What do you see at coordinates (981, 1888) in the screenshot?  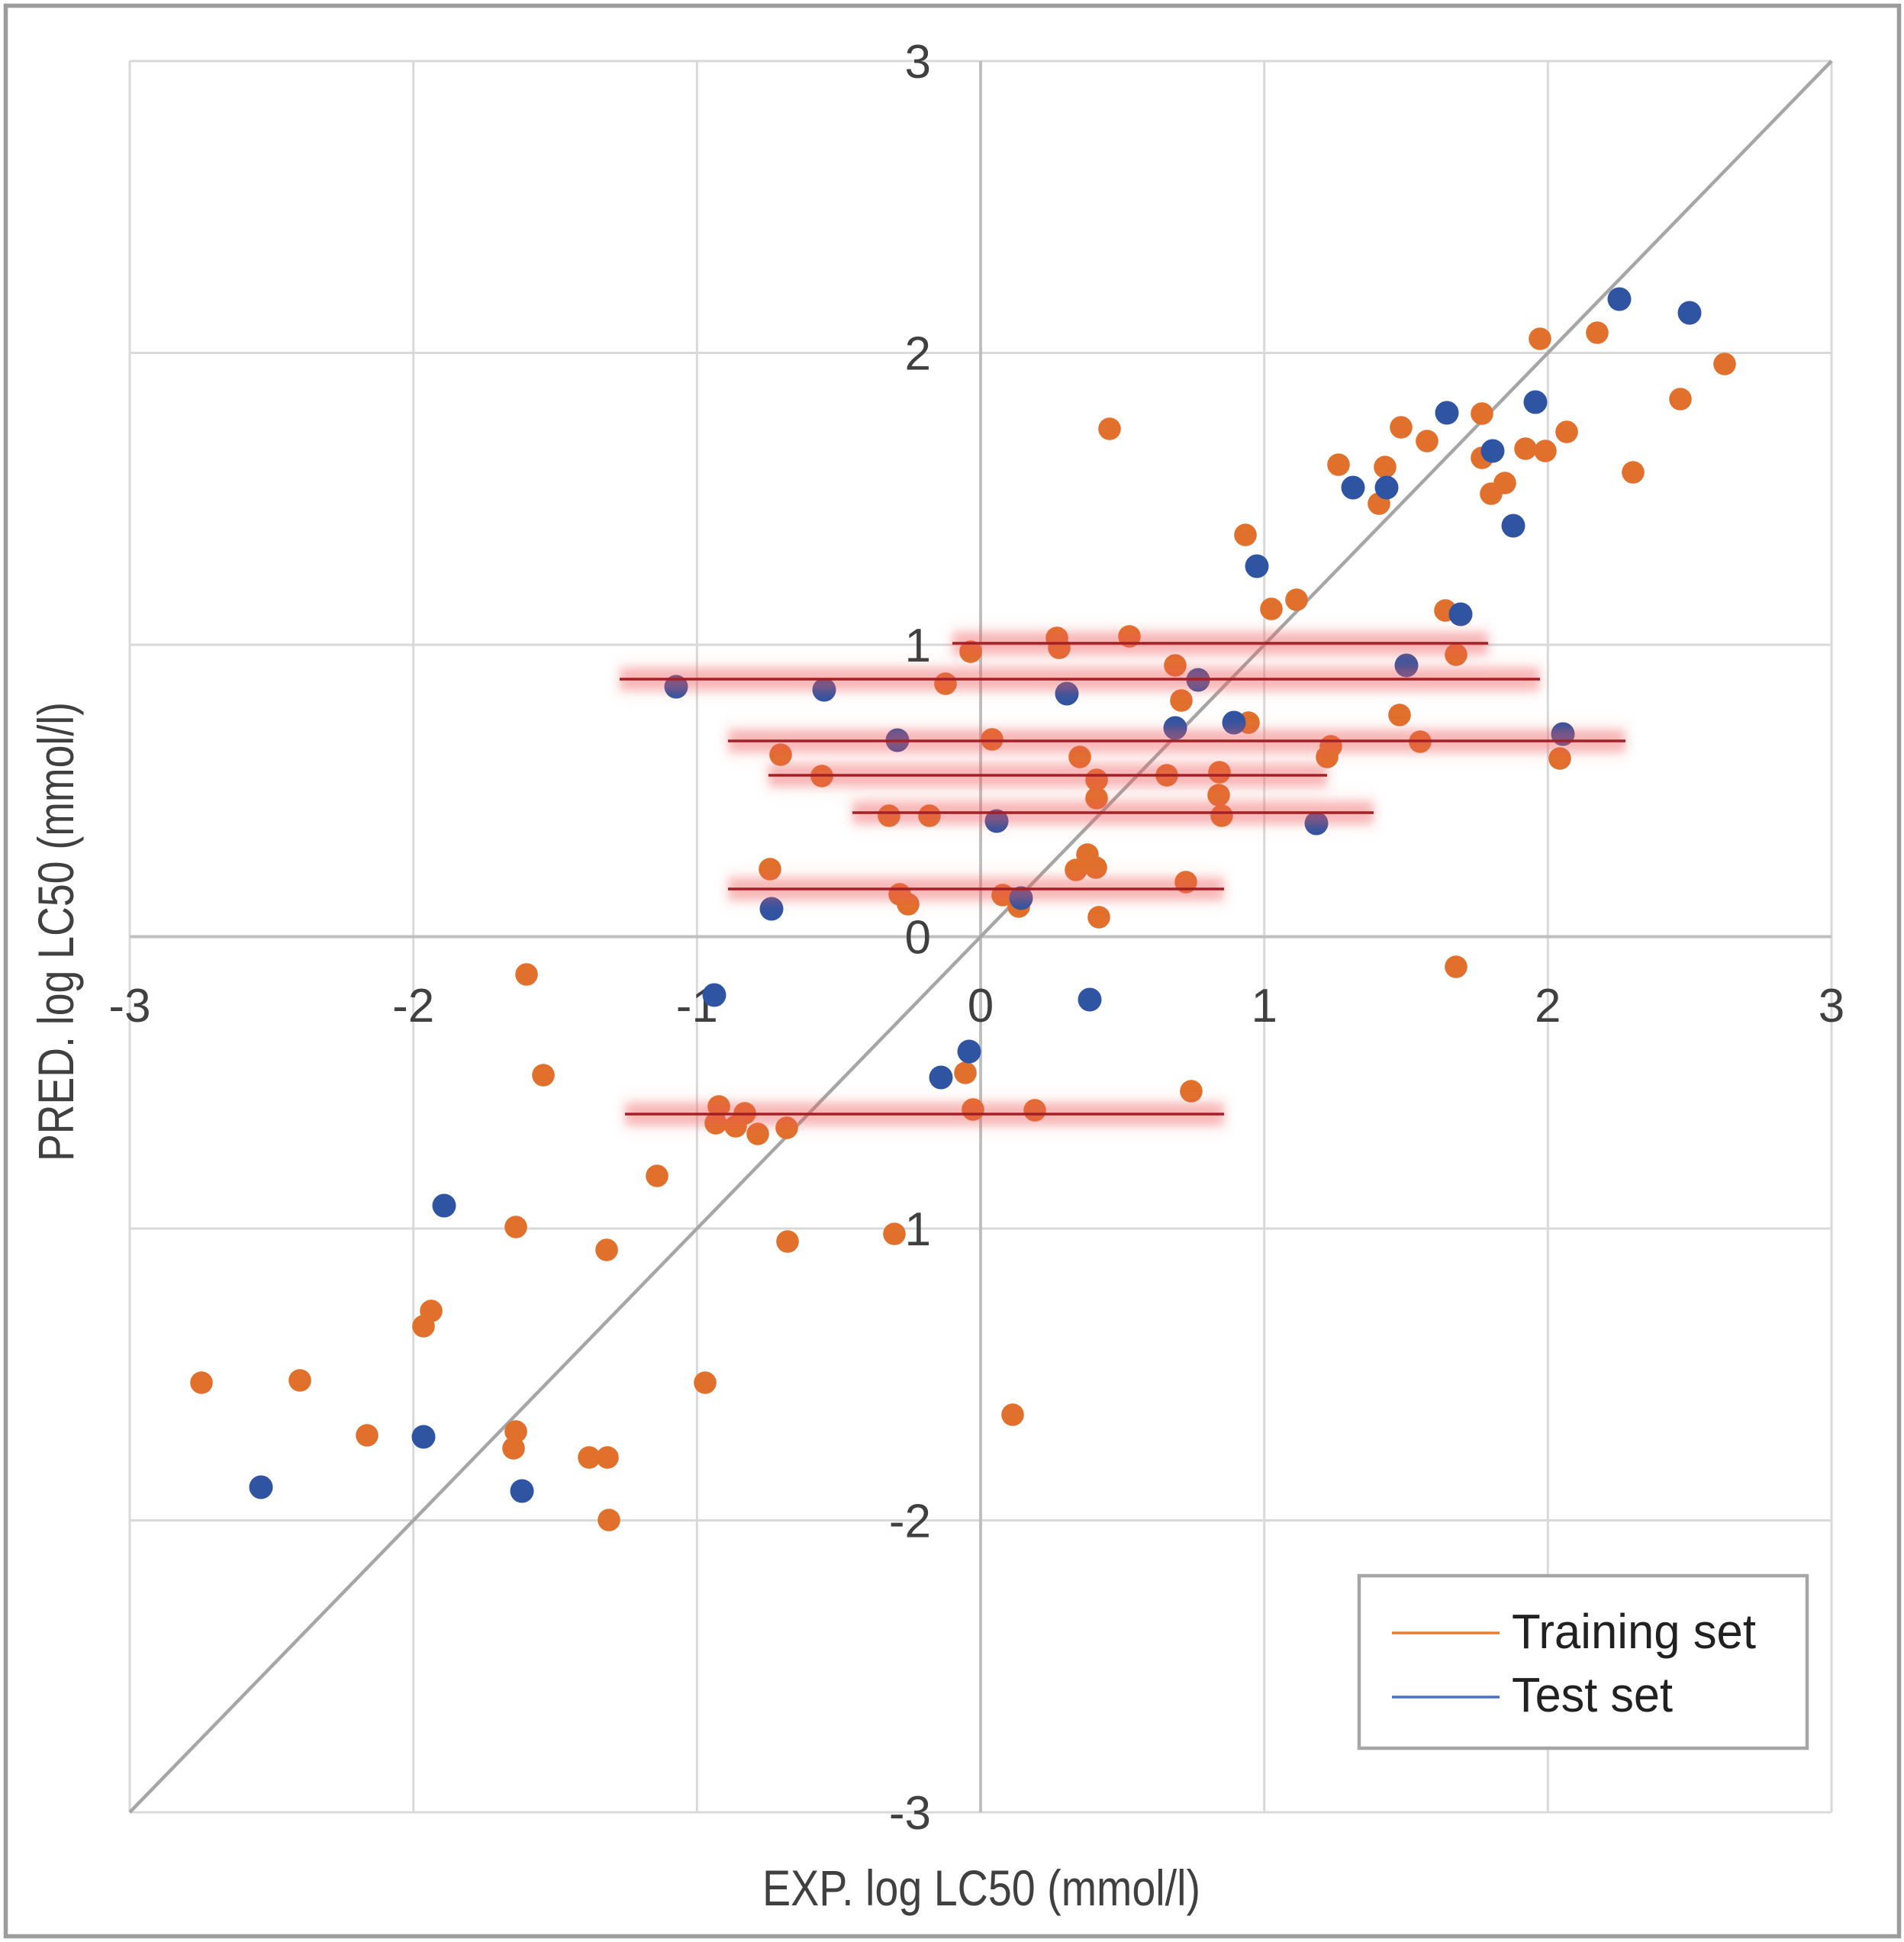 I see `svg-text: EXP. log LC50 (mmol/l)` at bounding box center [981, 1888].